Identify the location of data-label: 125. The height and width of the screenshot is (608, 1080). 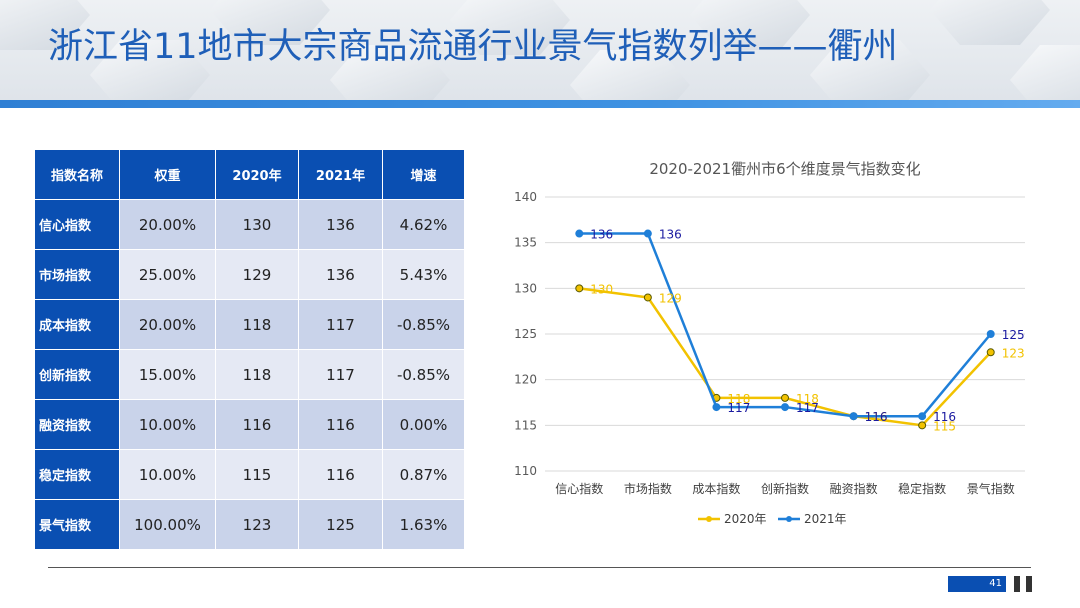
(1013, 335).